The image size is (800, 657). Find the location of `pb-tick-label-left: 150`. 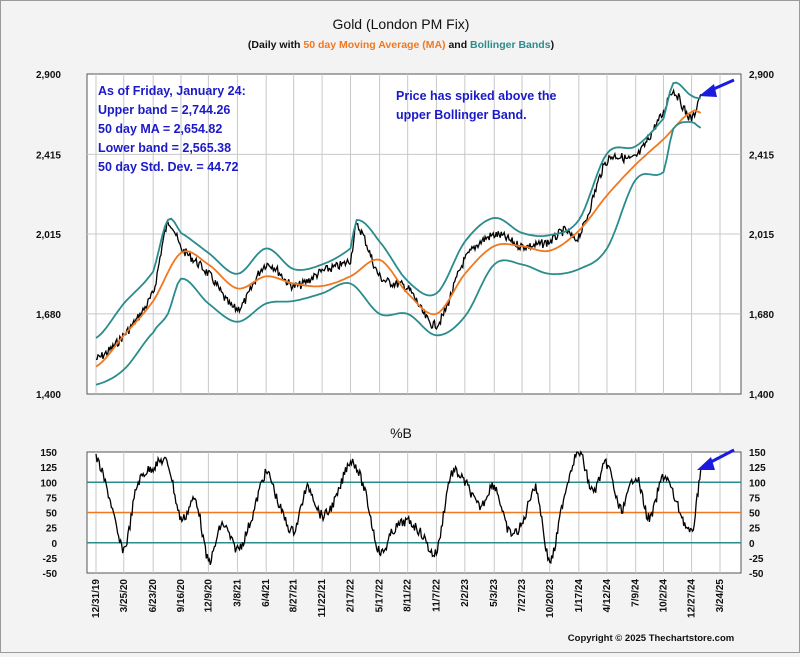

pb-tick-label-left: 150 is located at coordinates (48, 453).